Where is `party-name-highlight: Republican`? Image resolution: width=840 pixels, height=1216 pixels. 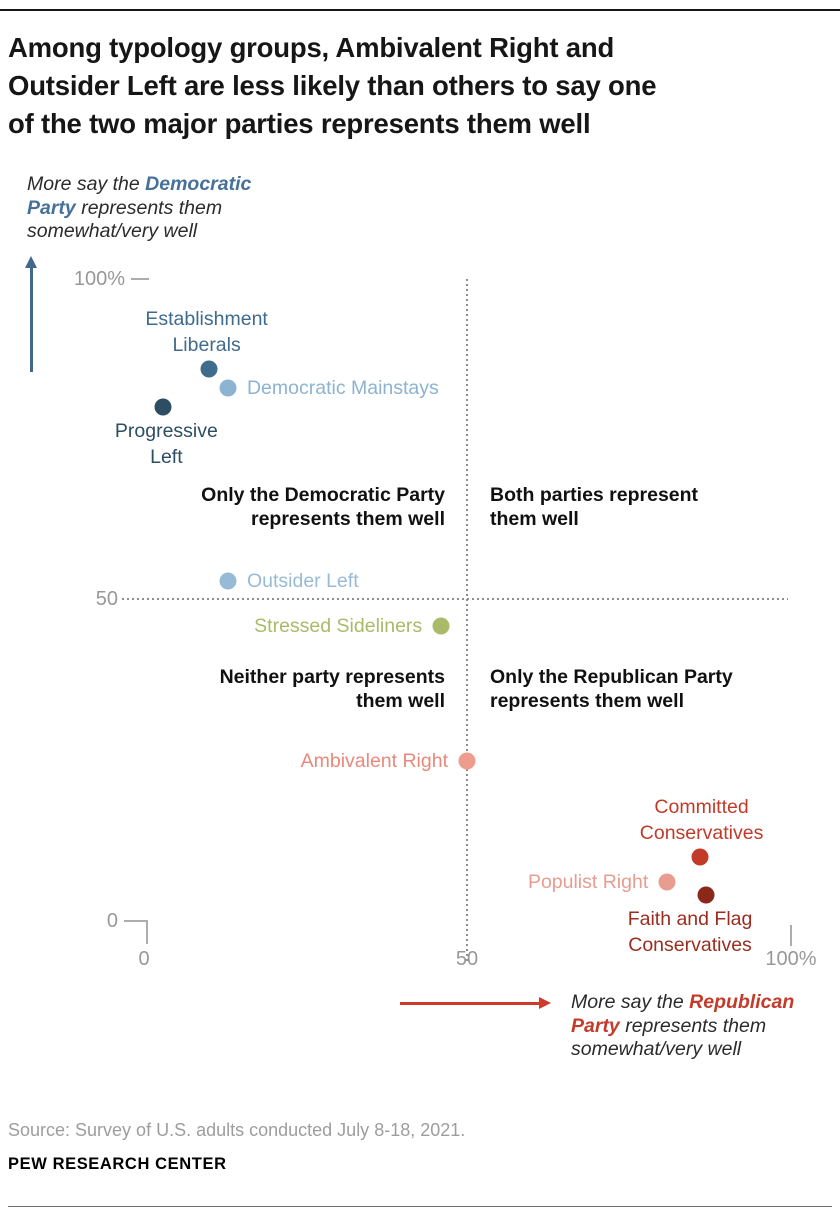
party-name-highlight: Republican is located at coordinates (742, 1002).